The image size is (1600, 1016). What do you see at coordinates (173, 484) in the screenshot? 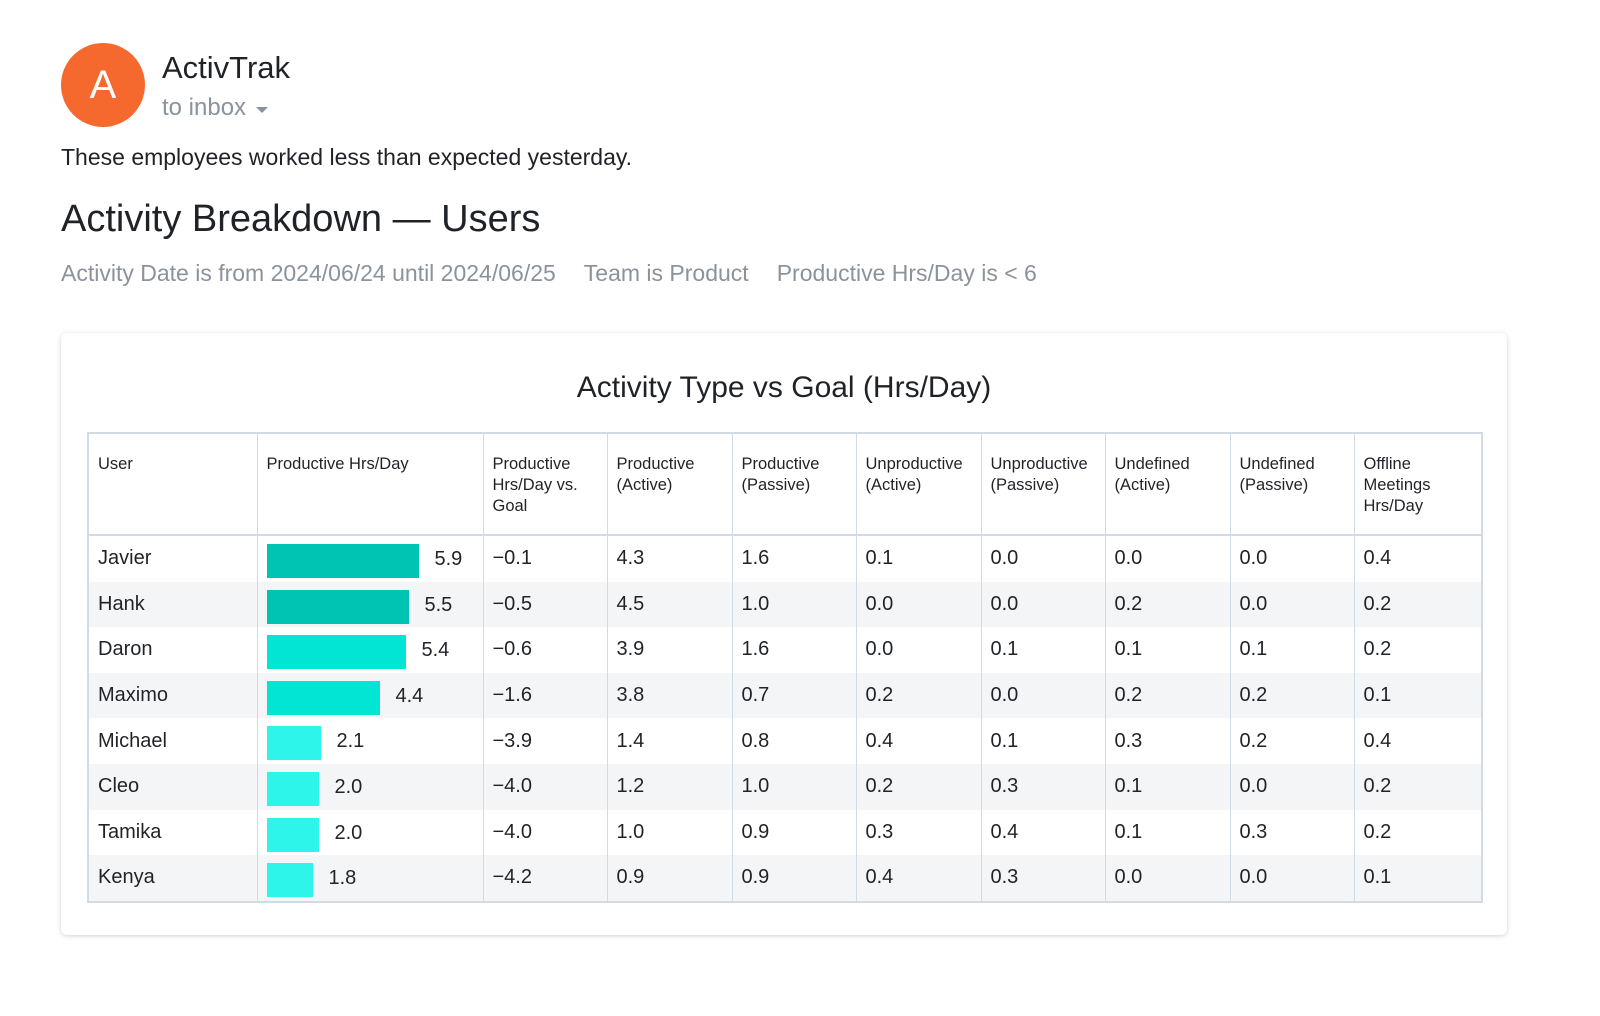
I see `header-user: User` at bounding box center [173, 484].